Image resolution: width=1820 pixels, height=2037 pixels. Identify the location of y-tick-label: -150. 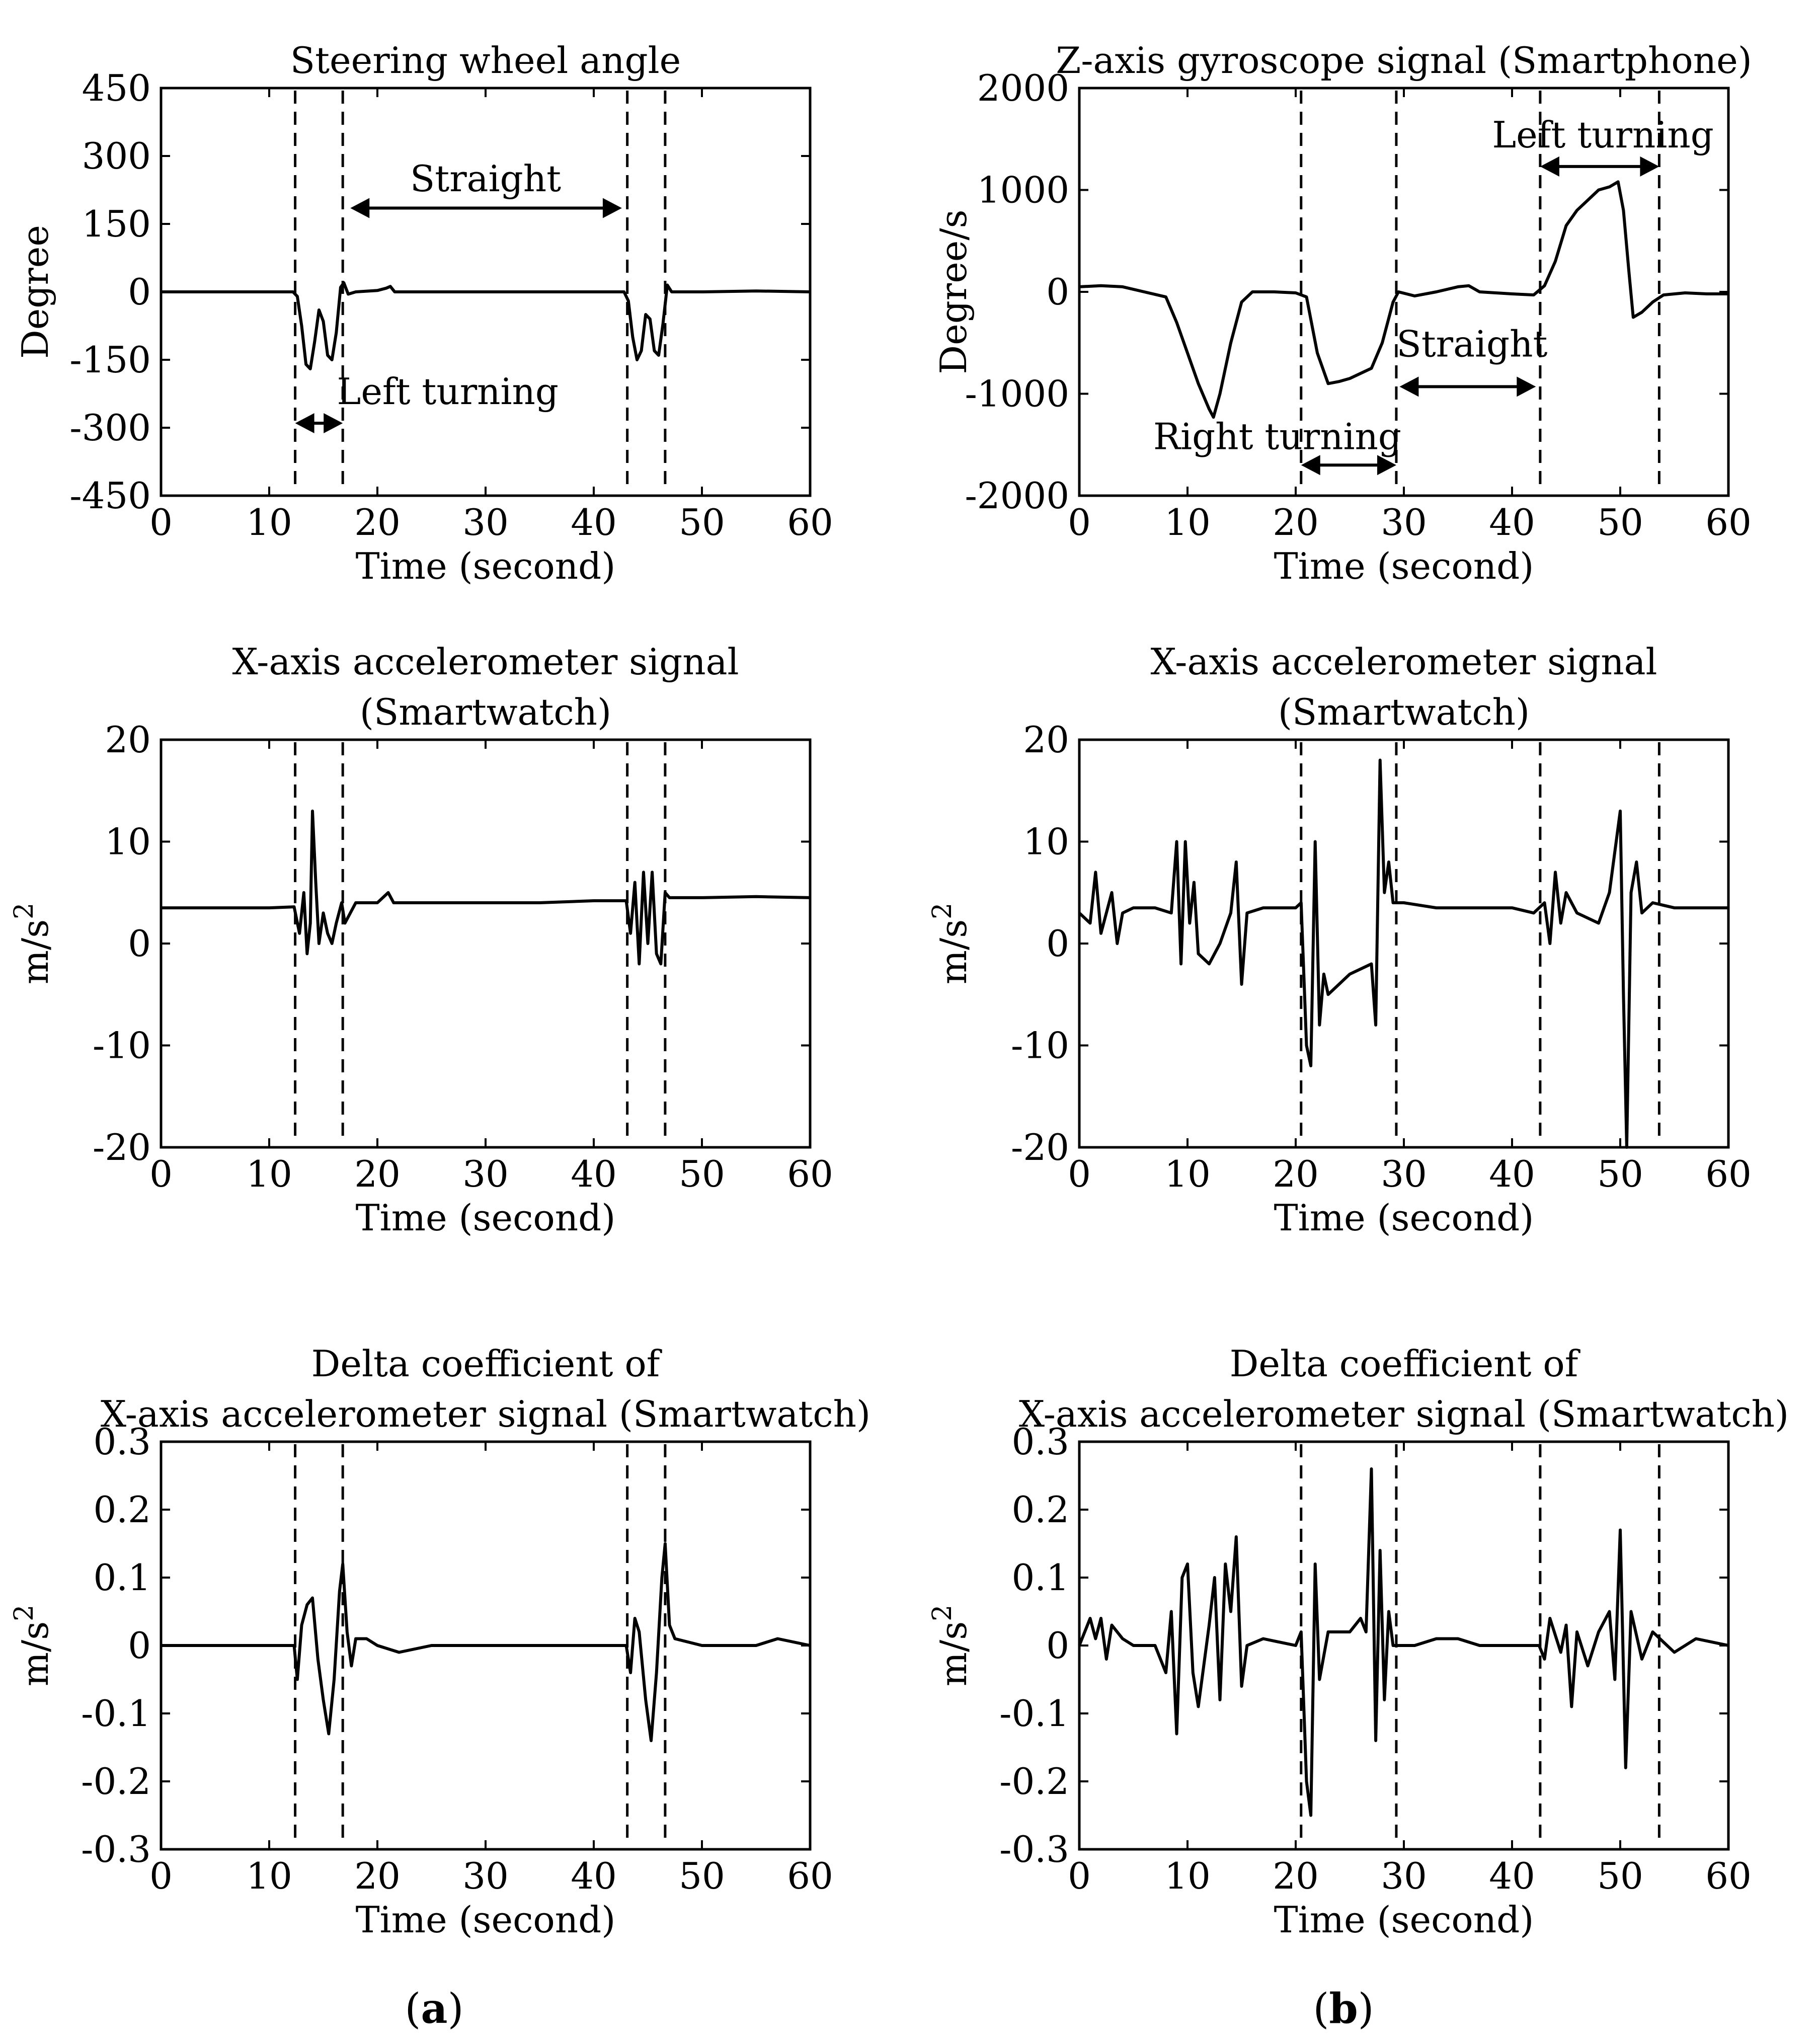
(110, 360).